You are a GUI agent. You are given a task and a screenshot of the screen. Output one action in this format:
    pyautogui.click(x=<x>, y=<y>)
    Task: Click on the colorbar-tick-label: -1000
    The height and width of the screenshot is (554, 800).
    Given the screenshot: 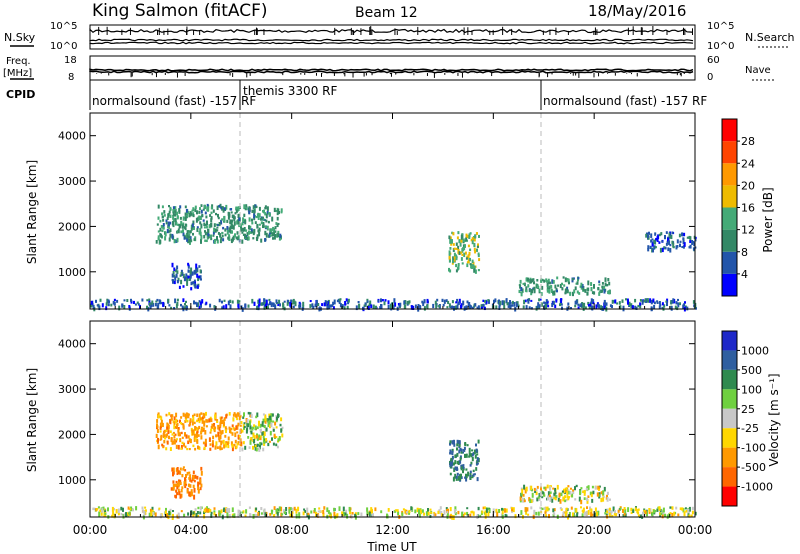 What is the action you would take?
    pyautogui.click(x=757, y=487)
    